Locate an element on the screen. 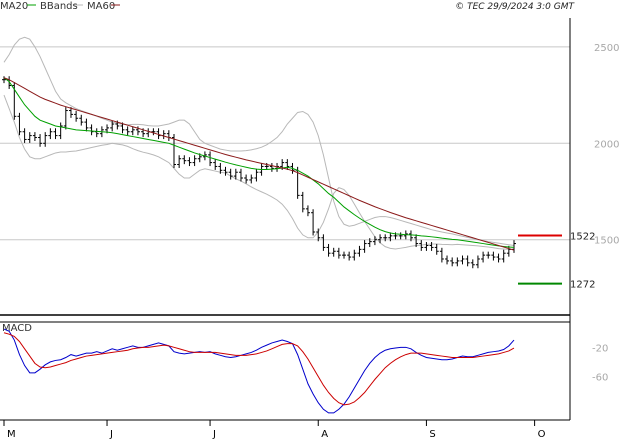 Image resolution: width=627 pixels, height=440 pixels. legend: MA20 BBands MA60 is located at coordinates (60, 6).